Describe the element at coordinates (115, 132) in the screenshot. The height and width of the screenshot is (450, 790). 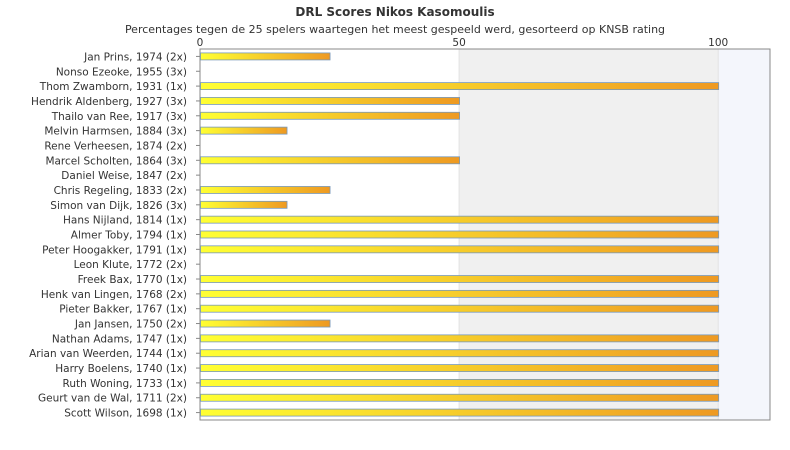
I see `category-label: Melvin Harmsen, 1884 (3x)` at that location.